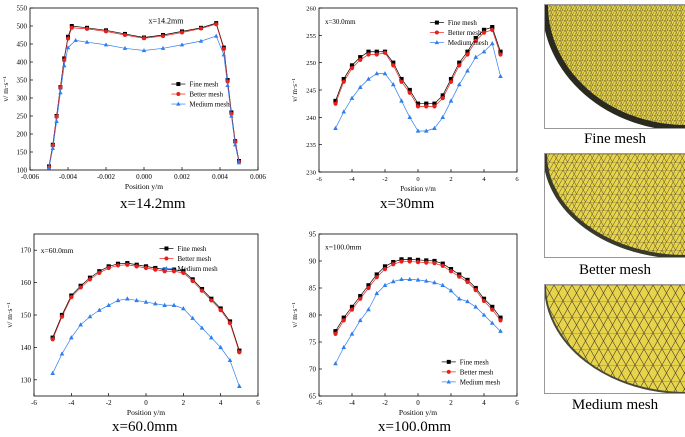  What do you see at coordinates (22, 135) in the screenshot?
I see `y-tick-label: 200` at bounding box center [22, 135].